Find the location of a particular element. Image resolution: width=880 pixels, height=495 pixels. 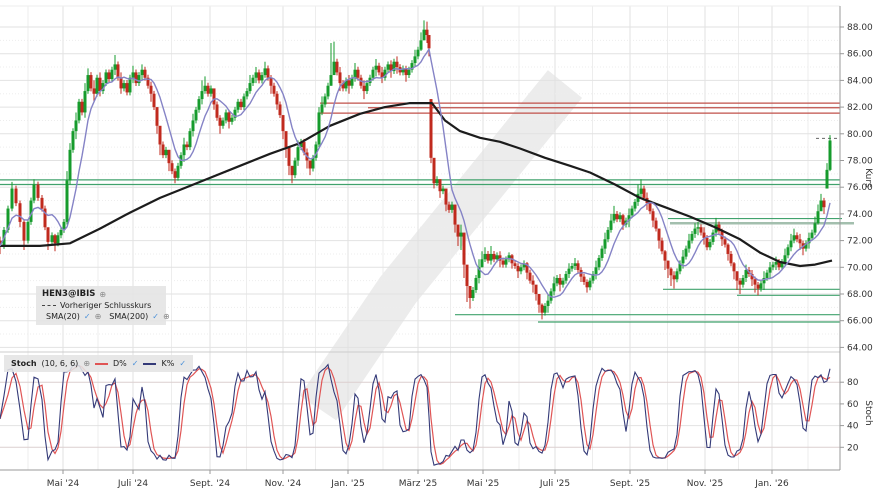

sma20-visible-checkbox: ✓ is located at coordinates (87, 316).